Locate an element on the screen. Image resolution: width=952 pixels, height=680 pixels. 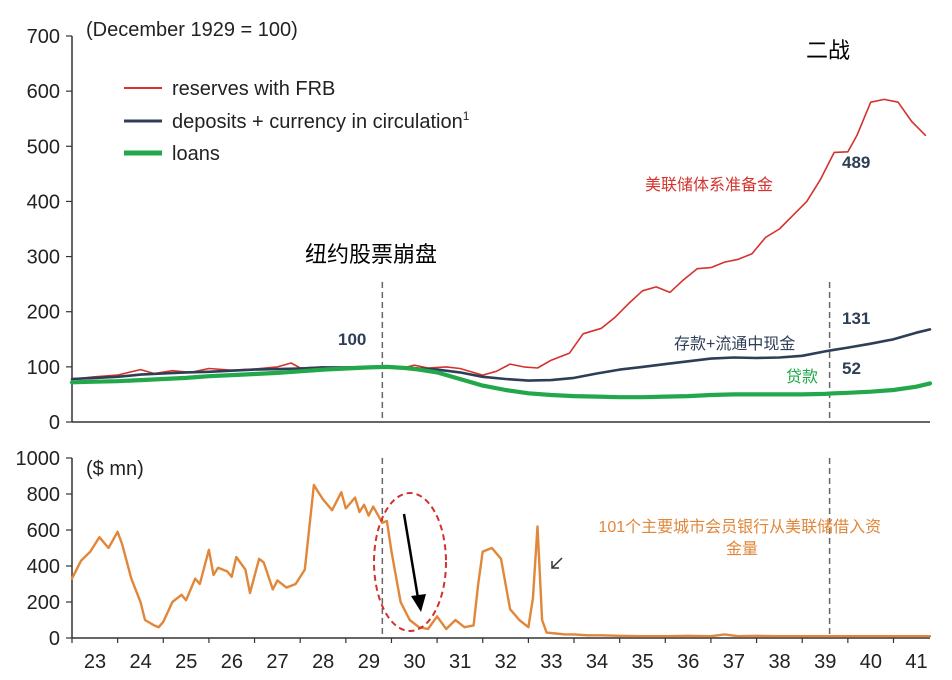
annotation-deposits-cn: 存款+流通中现金 is located at coordinates (734, 344).